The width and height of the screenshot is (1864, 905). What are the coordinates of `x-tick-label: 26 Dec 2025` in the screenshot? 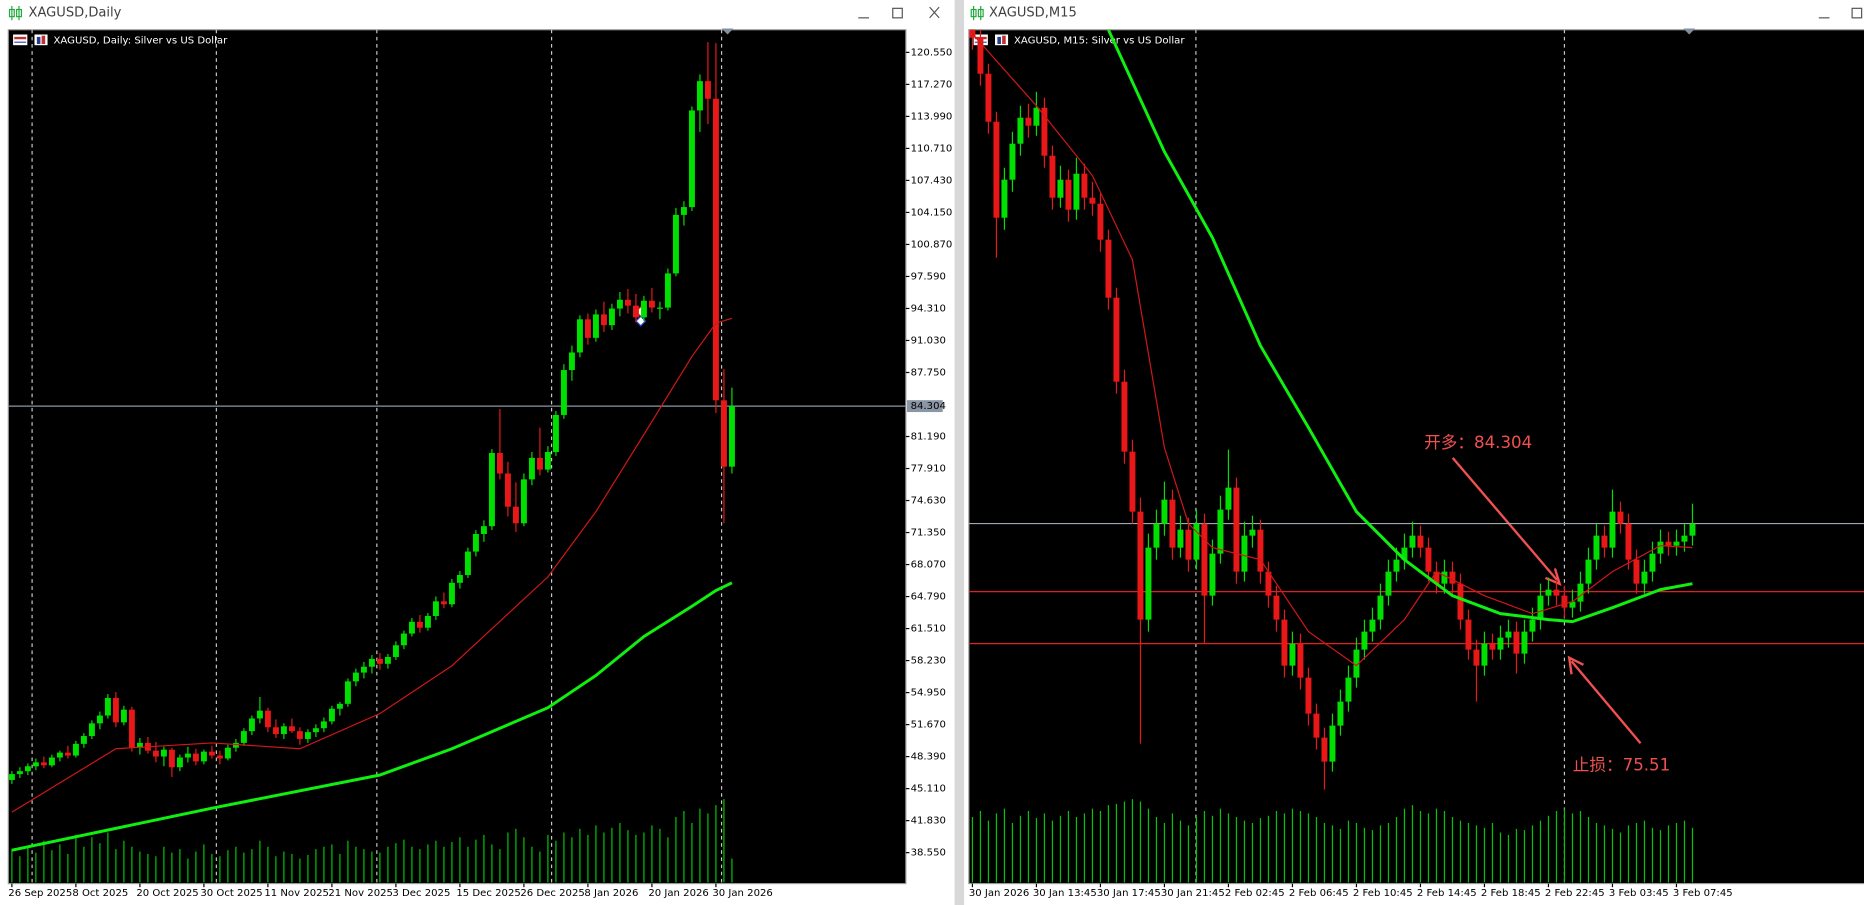 It's located at (552, 893).